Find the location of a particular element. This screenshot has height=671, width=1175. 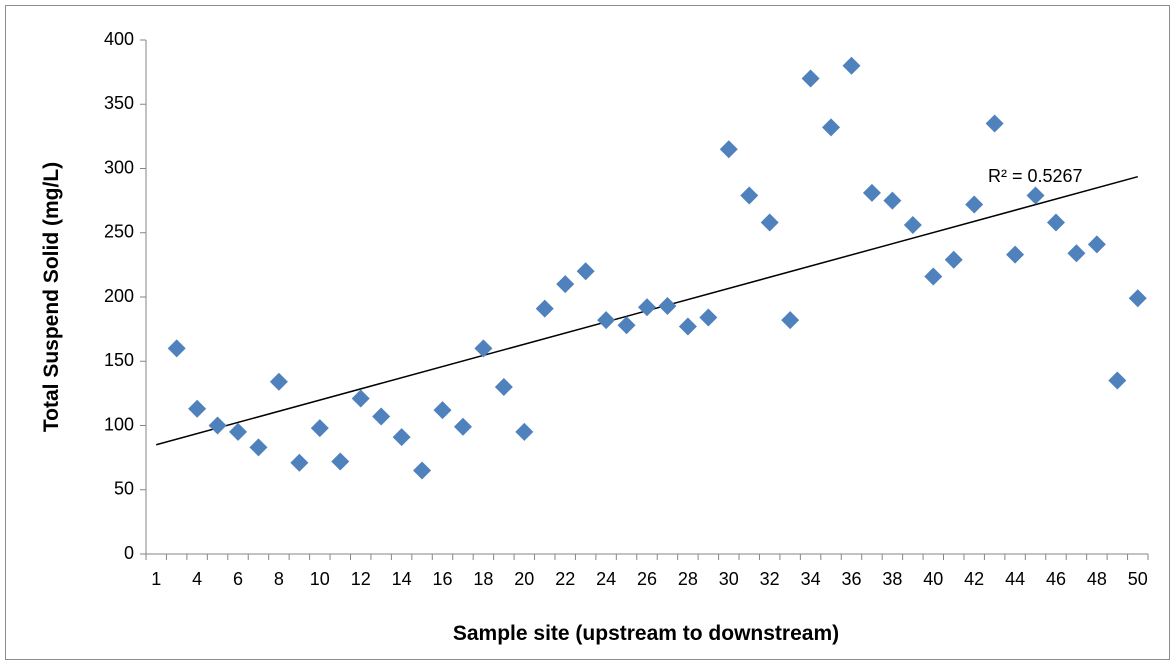

x-tick-label: 14 is located at coordinates (402, 579).